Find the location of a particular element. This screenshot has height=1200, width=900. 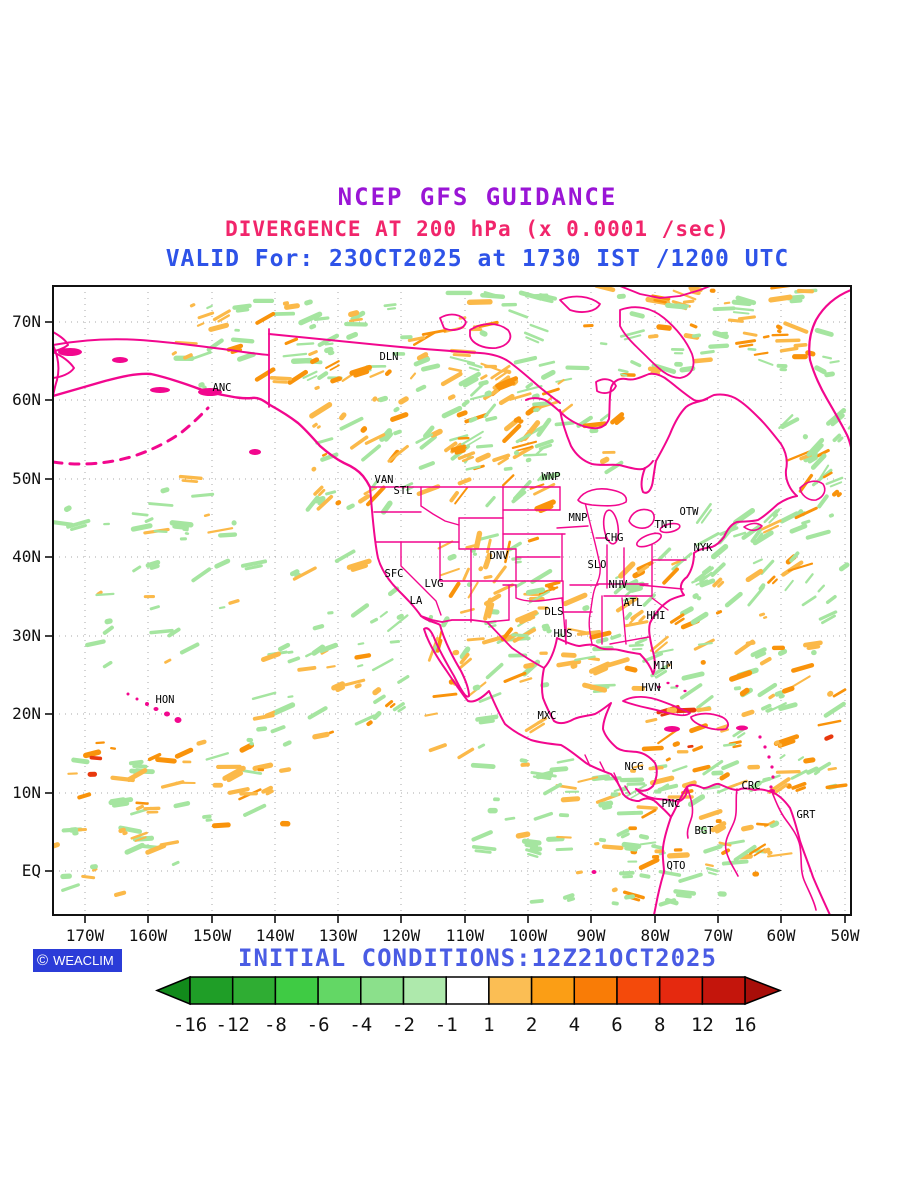

colorbar-tick-label: 1 is located at coordinates (488, 1025).